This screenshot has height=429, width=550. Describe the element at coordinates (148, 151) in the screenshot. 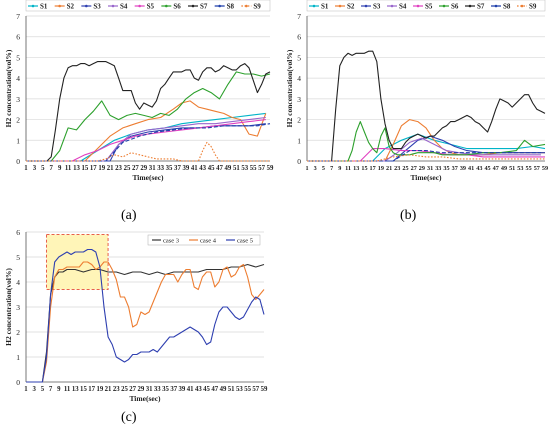

I see `series-line-s9` at that location.